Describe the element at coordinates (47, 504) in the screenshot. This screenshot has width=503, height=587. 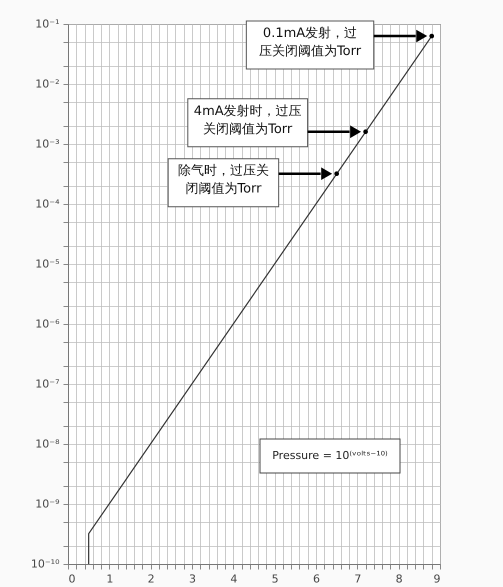
I see `y-tick-label: 10⁻⁹` at that location.